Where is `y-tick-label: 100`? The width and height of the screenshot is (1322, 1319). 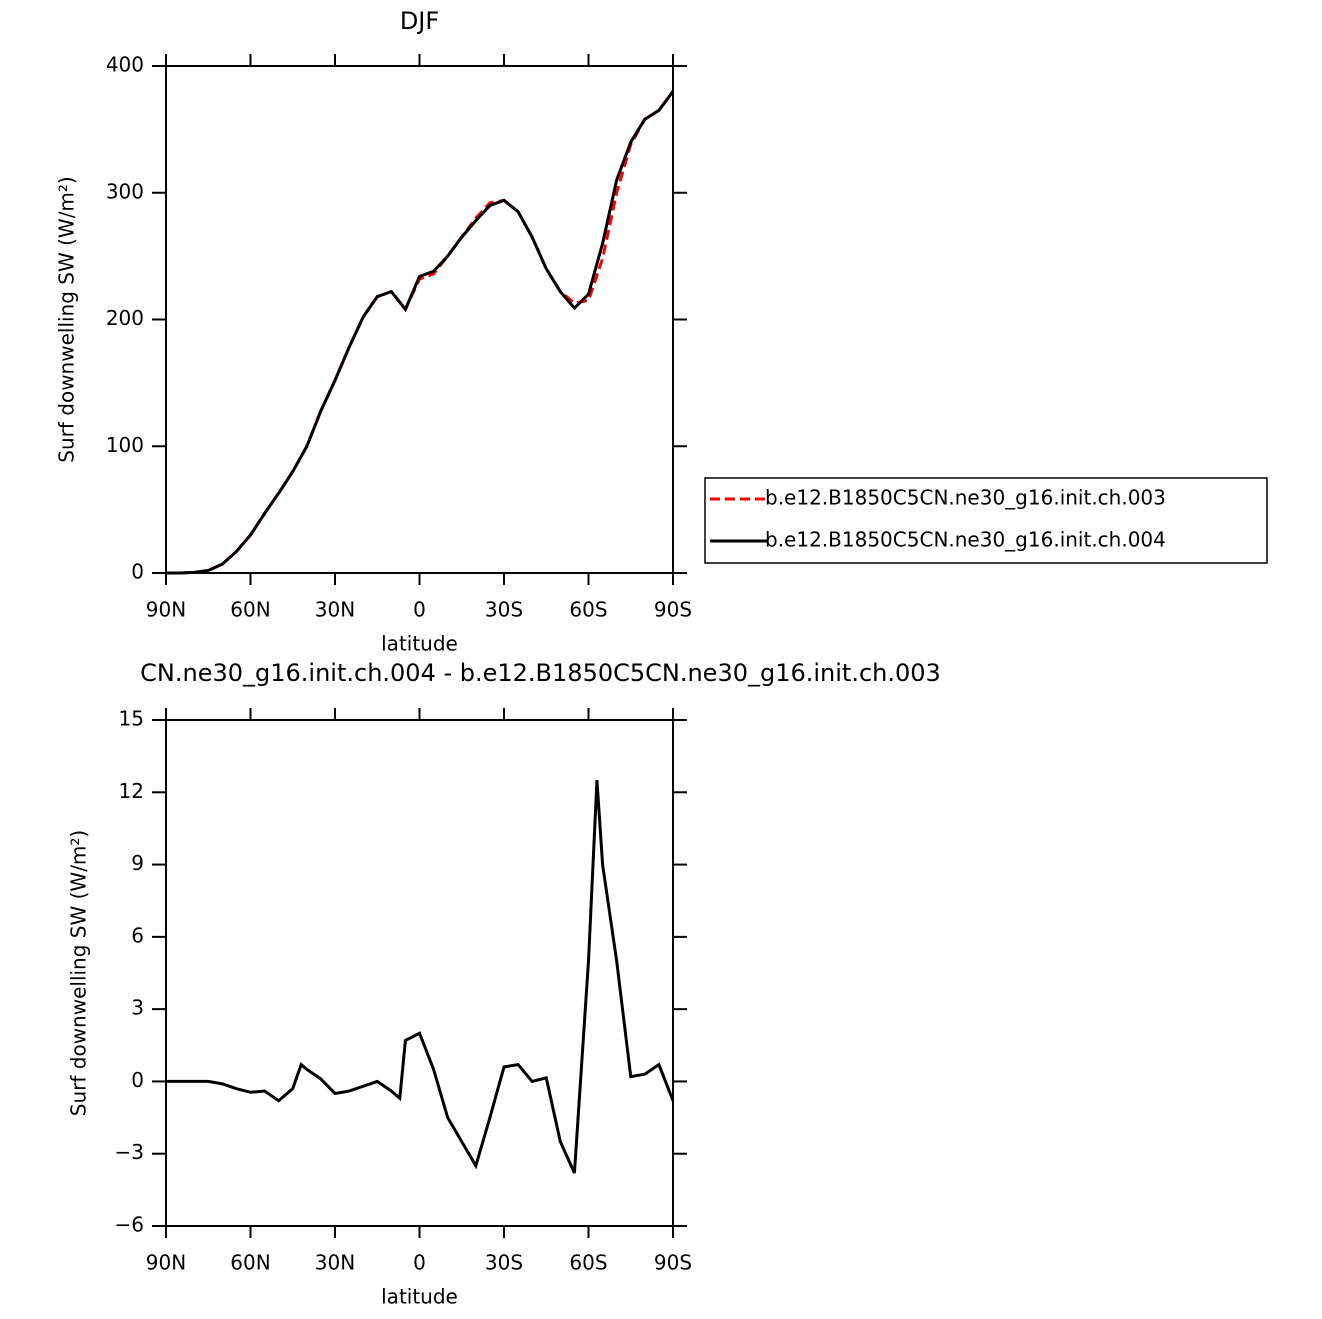 y-tick-label: 100 is located at coordinates (125, 445).